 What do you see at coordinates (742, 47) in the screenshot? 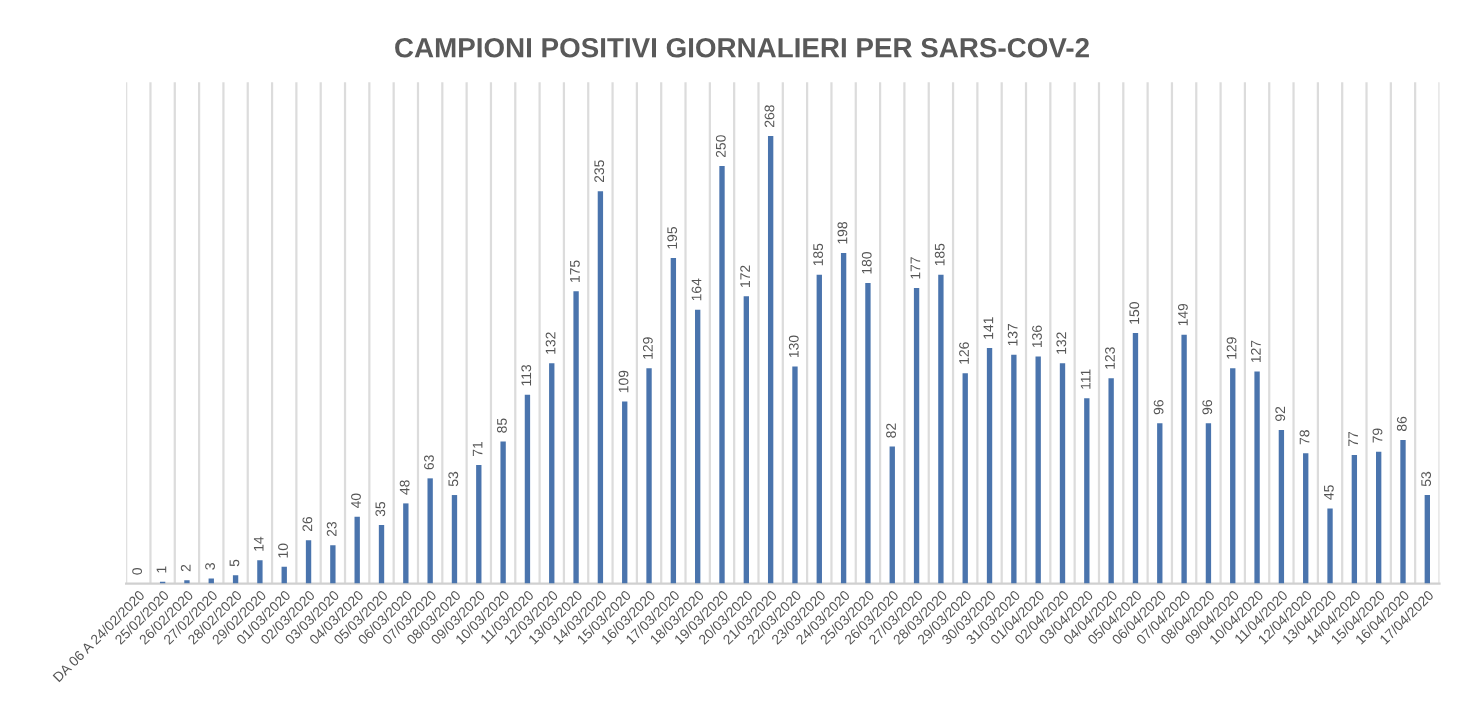
I see `chart-title: CAMPIONI POSITIVI GIORNALIERI PER SARS-COV-2` at bounding box center [742, 47].